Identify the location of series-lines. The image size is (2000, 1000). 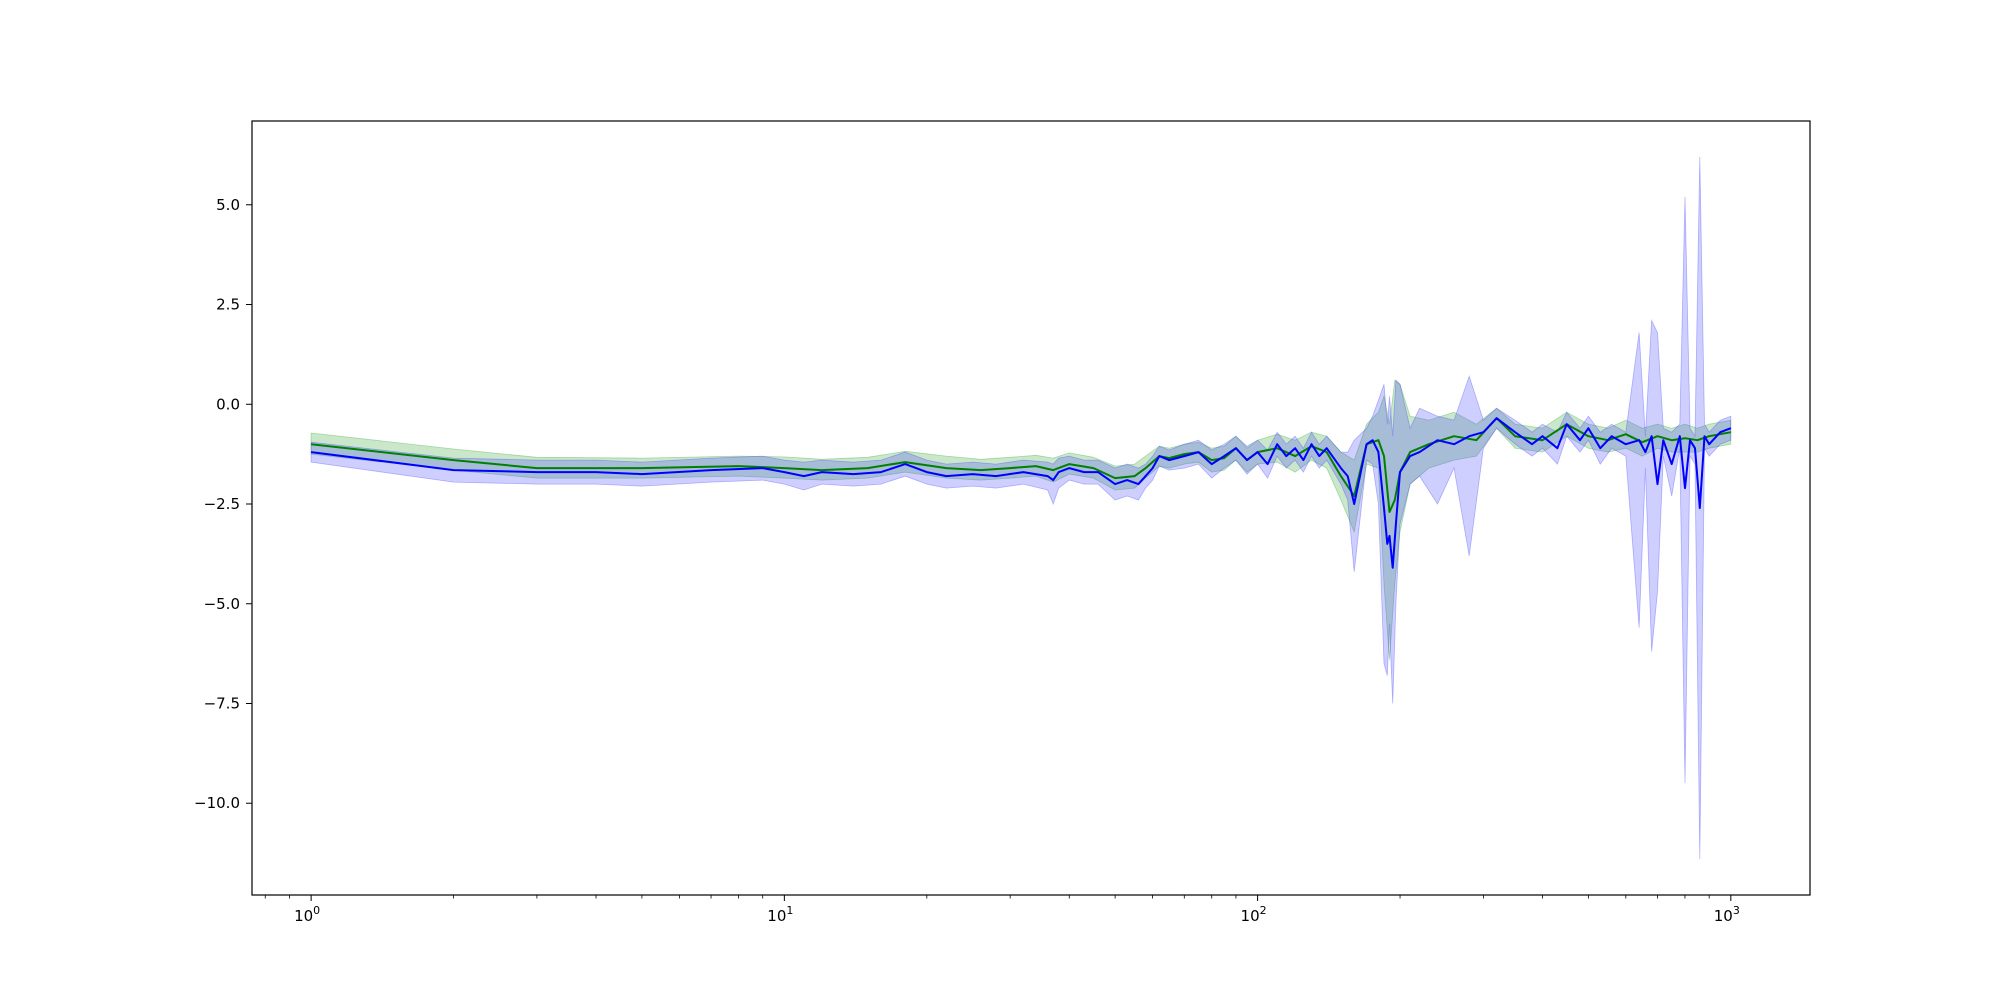
(1021, 493).